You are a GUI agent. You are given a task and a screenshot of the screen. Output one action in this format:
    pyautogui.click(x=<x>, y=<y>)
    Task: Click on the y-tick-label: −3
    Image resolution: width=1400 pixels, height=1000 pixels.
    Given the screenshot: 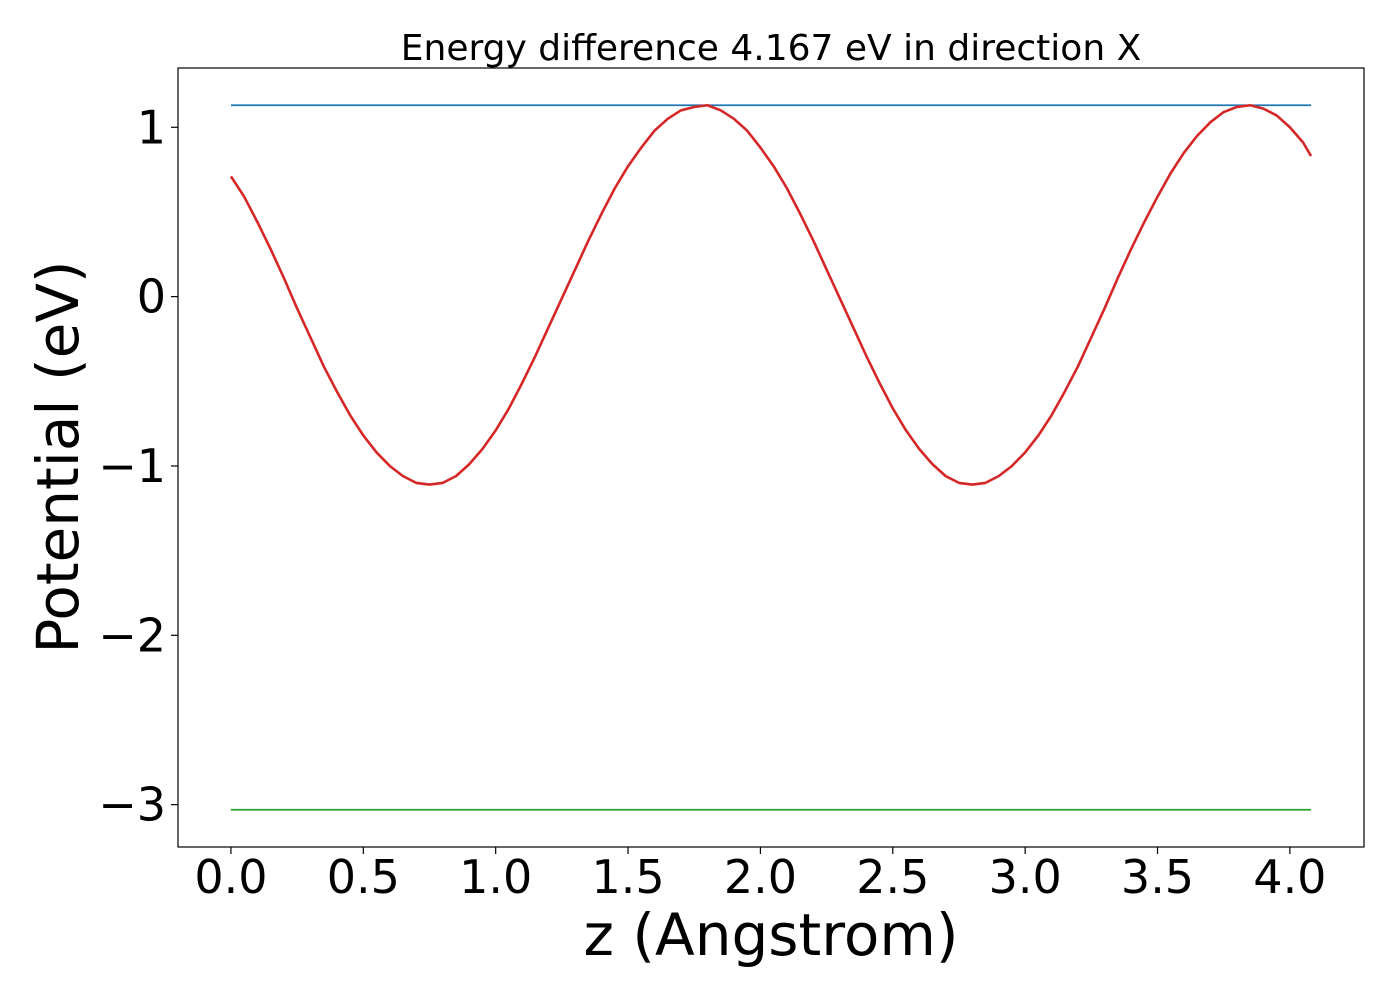 What is the action you would take?
    pyautogui.click(x=132, y=805)
    